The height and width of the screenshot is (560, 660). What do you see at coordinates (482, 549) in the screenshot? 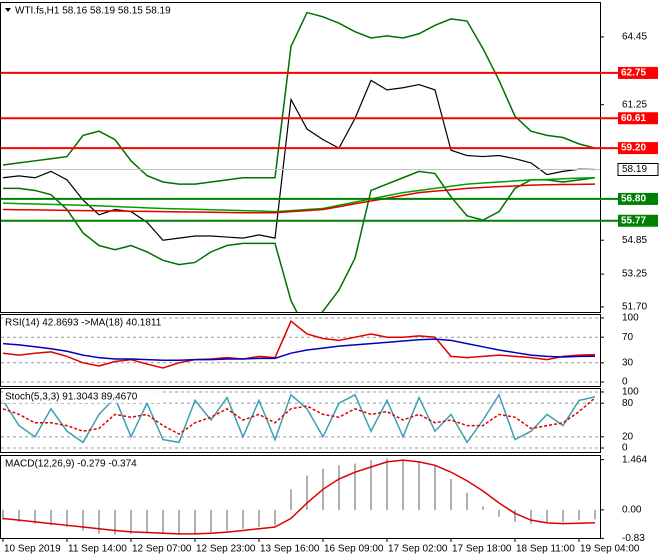
I see `x-tick-label: 17 Sep 18:00` at bounding box center [482, 549].